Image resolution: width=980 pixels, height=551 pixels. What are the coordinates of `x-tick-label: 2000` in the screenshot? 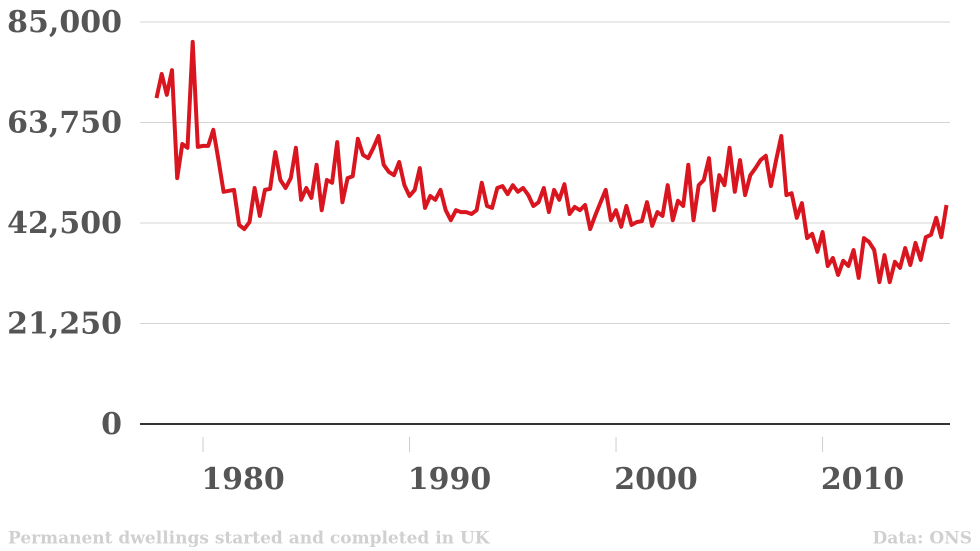 It's located at (656, 479).